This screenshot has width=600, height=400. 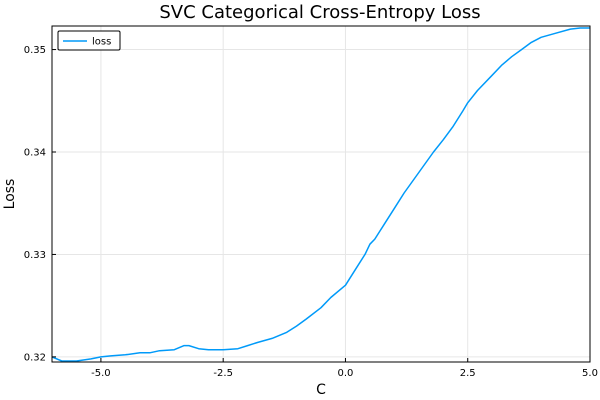 I want to click on x-tick-label: 2.5, so click(x=468, y=373).